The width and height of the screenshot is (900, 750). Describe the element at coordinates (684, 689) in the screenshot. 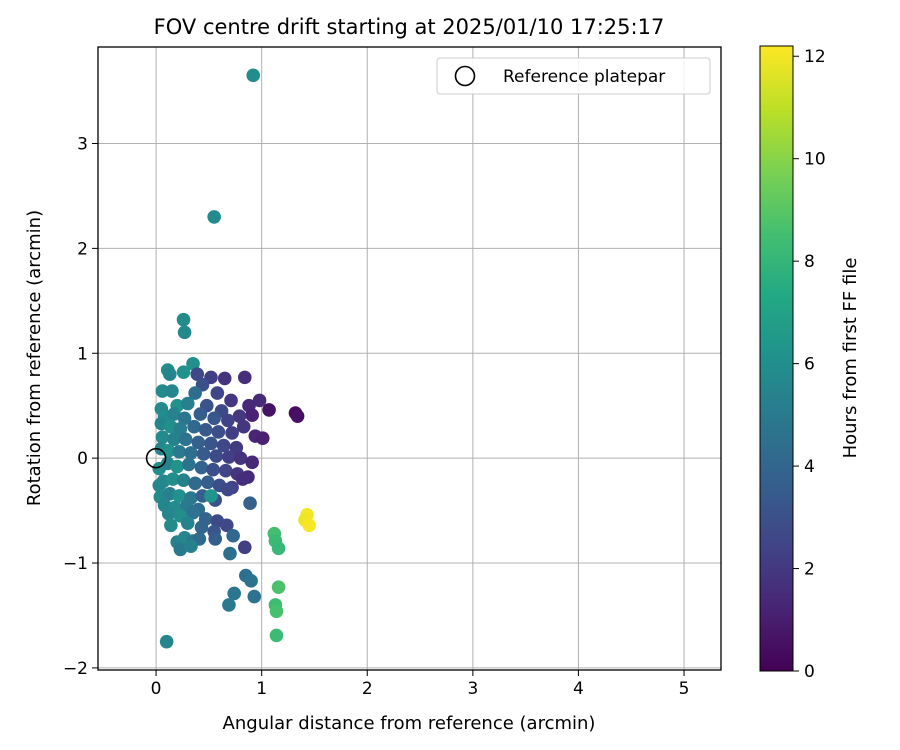

I see `x-tick-label: 5` at that location.